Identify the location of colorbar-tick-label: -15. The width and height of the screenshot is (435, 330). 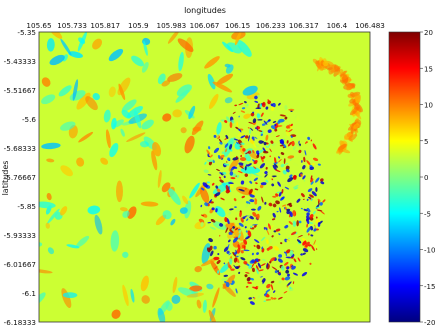
(429, 287).